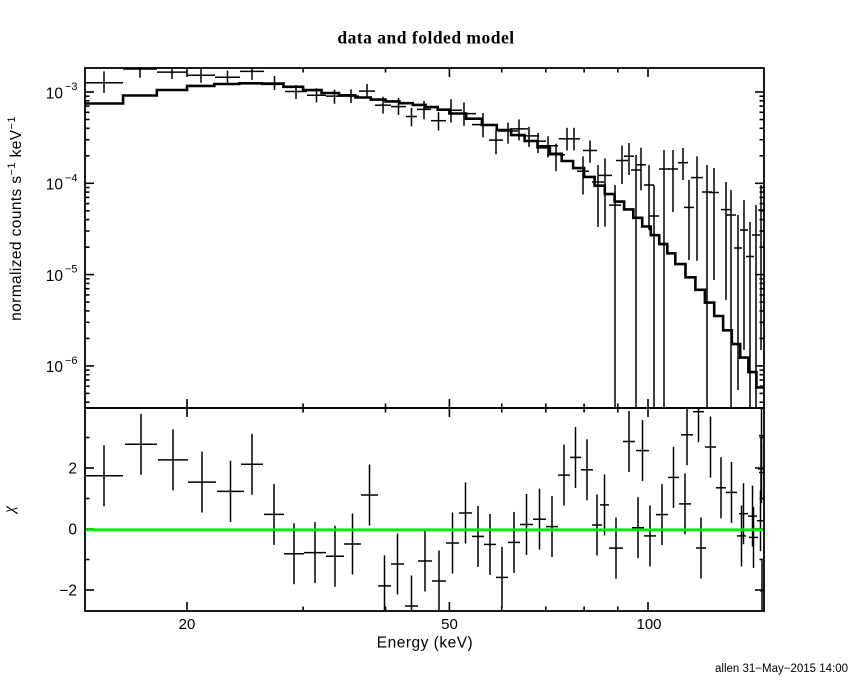  I want to click on svg-text: 2, so click(72, 469).